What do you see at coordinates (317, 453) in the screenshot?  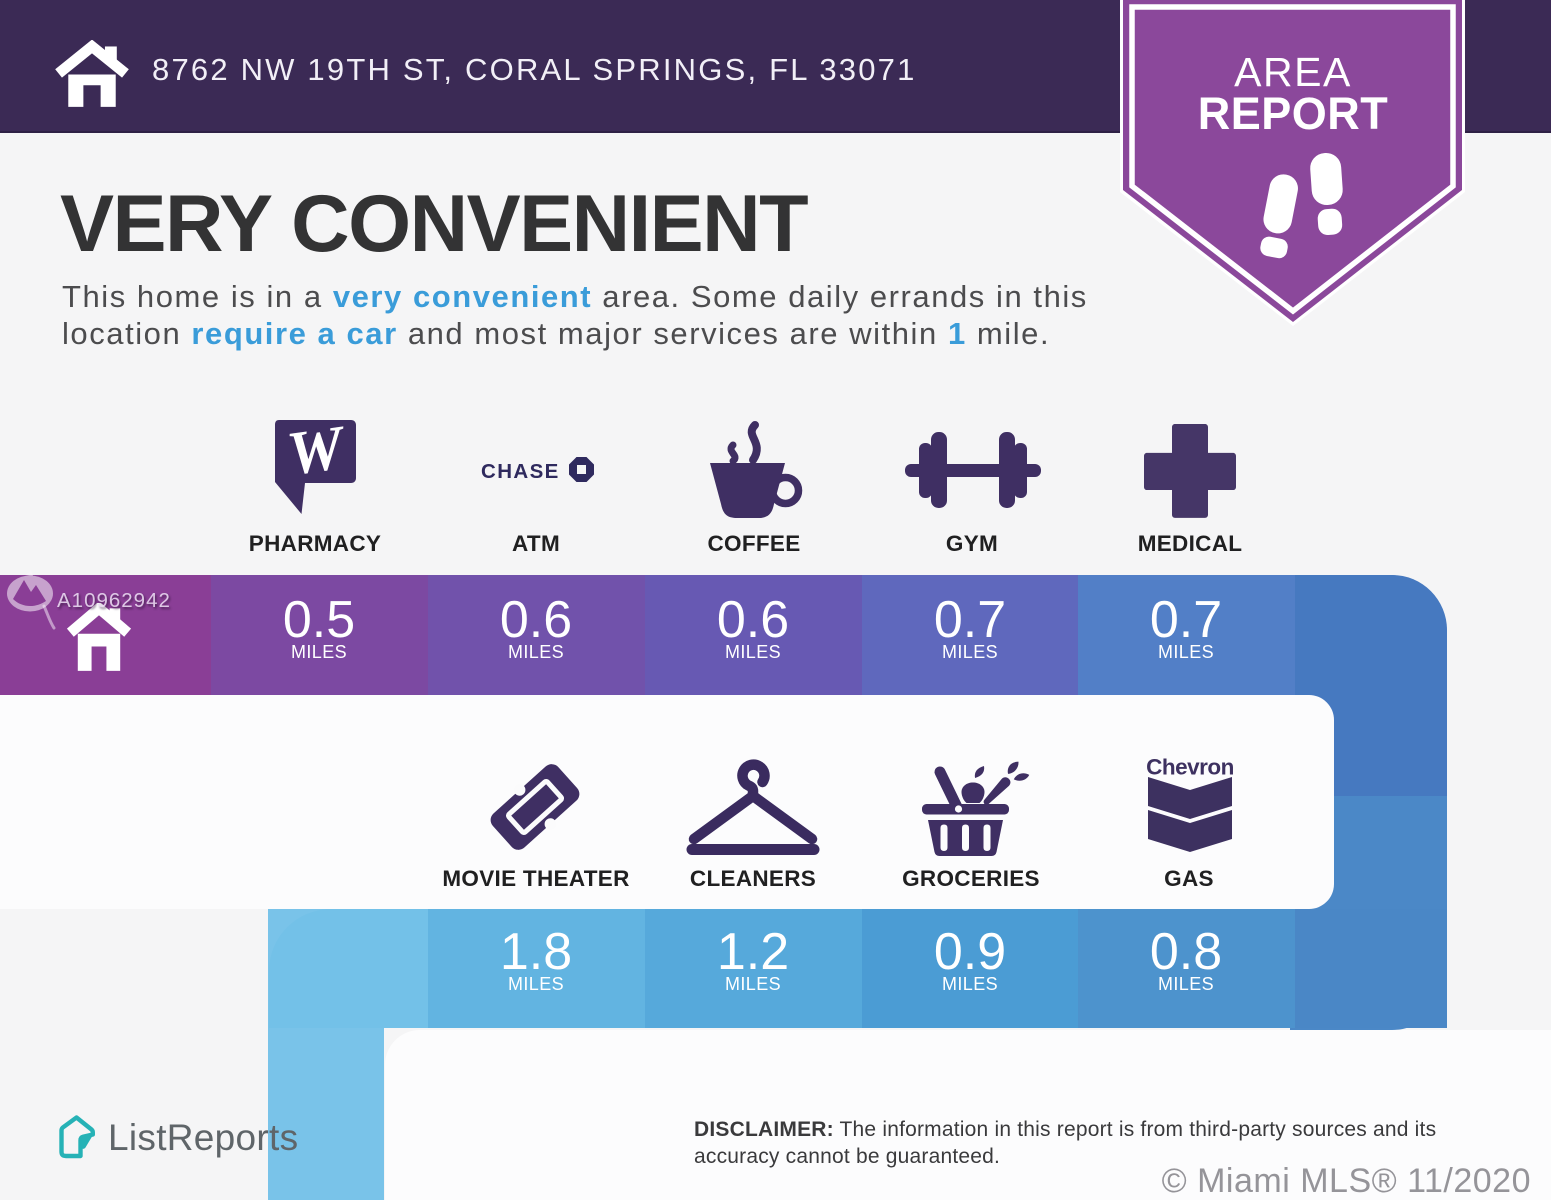 I see `svg-text: W` at bounding box center [317, 453].